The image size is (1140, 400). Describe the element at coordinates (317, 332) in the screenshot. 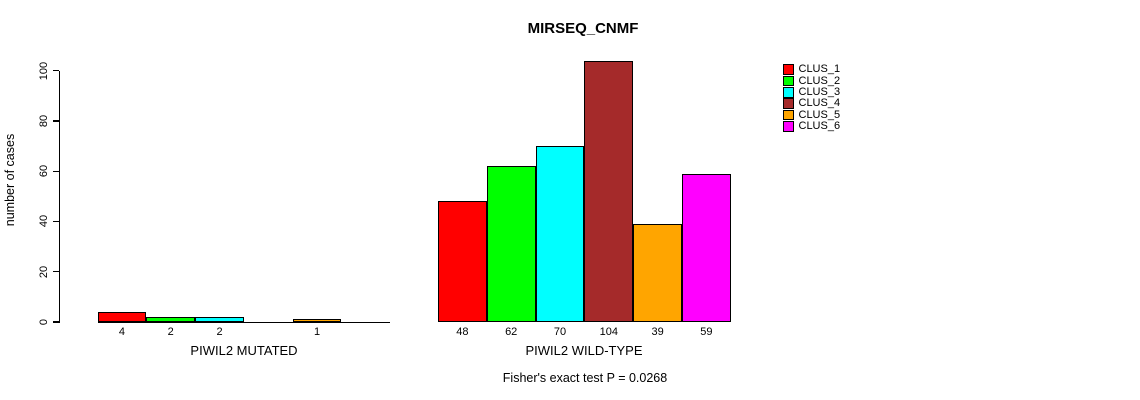

I see `bar-value-label-clus_5-group1: 1` at that location.